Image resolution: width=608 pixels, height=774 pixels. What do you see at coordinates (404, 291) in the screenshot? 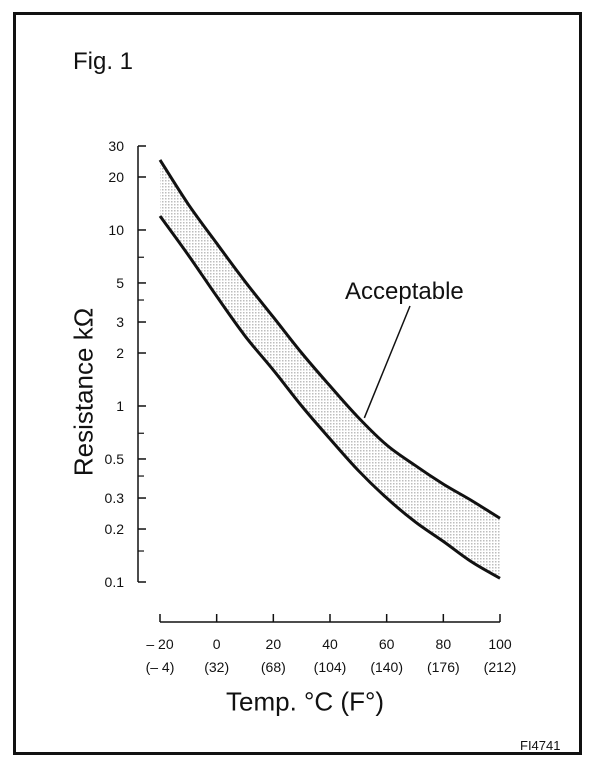
I see `acceptable-annotation: Acceptable` at bounding box center [404, 291].